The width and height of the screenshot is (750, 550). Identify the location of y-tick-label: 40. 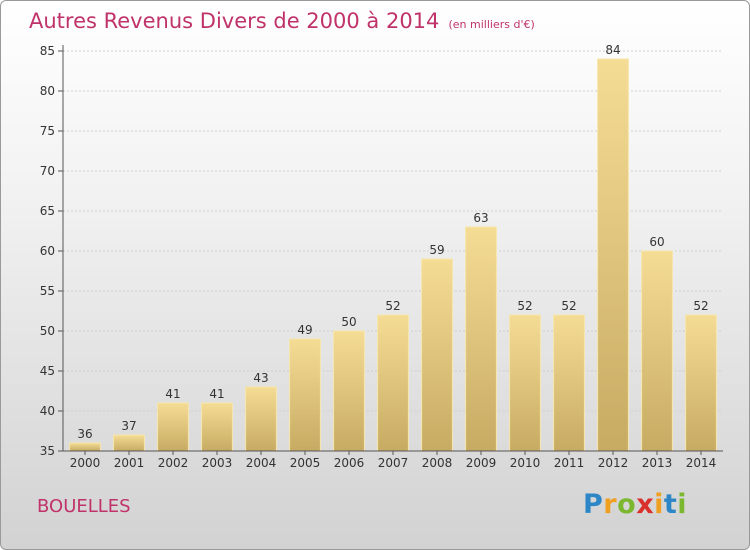
(47, 411).